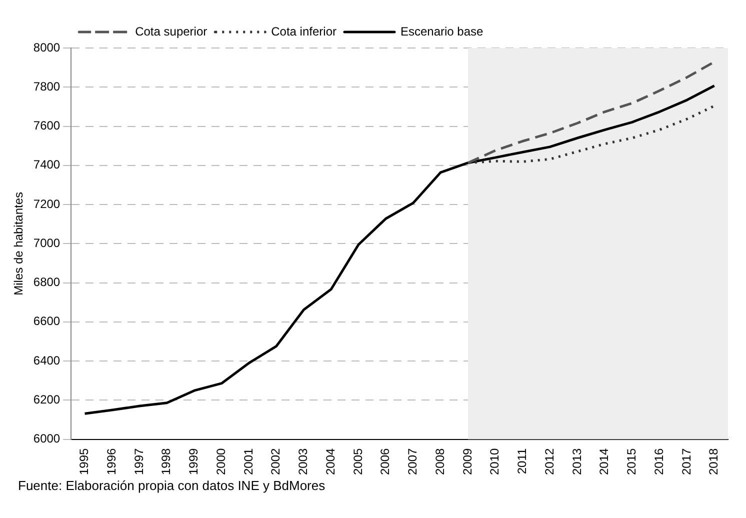 This screenshot has height=518, width=746. I want to click on y-tick-label: 7800, so click(46, 86).